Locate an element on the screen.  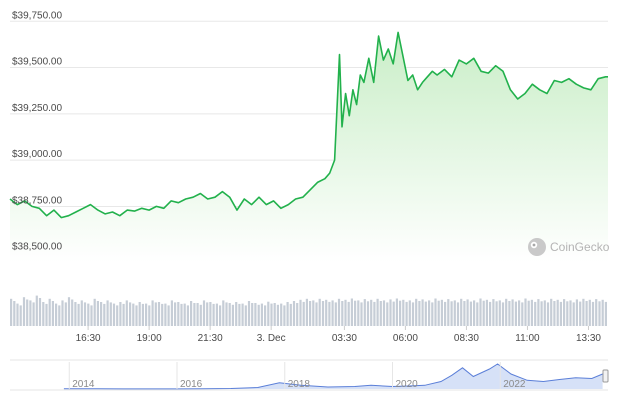
navigator-year-label: 2020 is located at coordinates (407, 384).